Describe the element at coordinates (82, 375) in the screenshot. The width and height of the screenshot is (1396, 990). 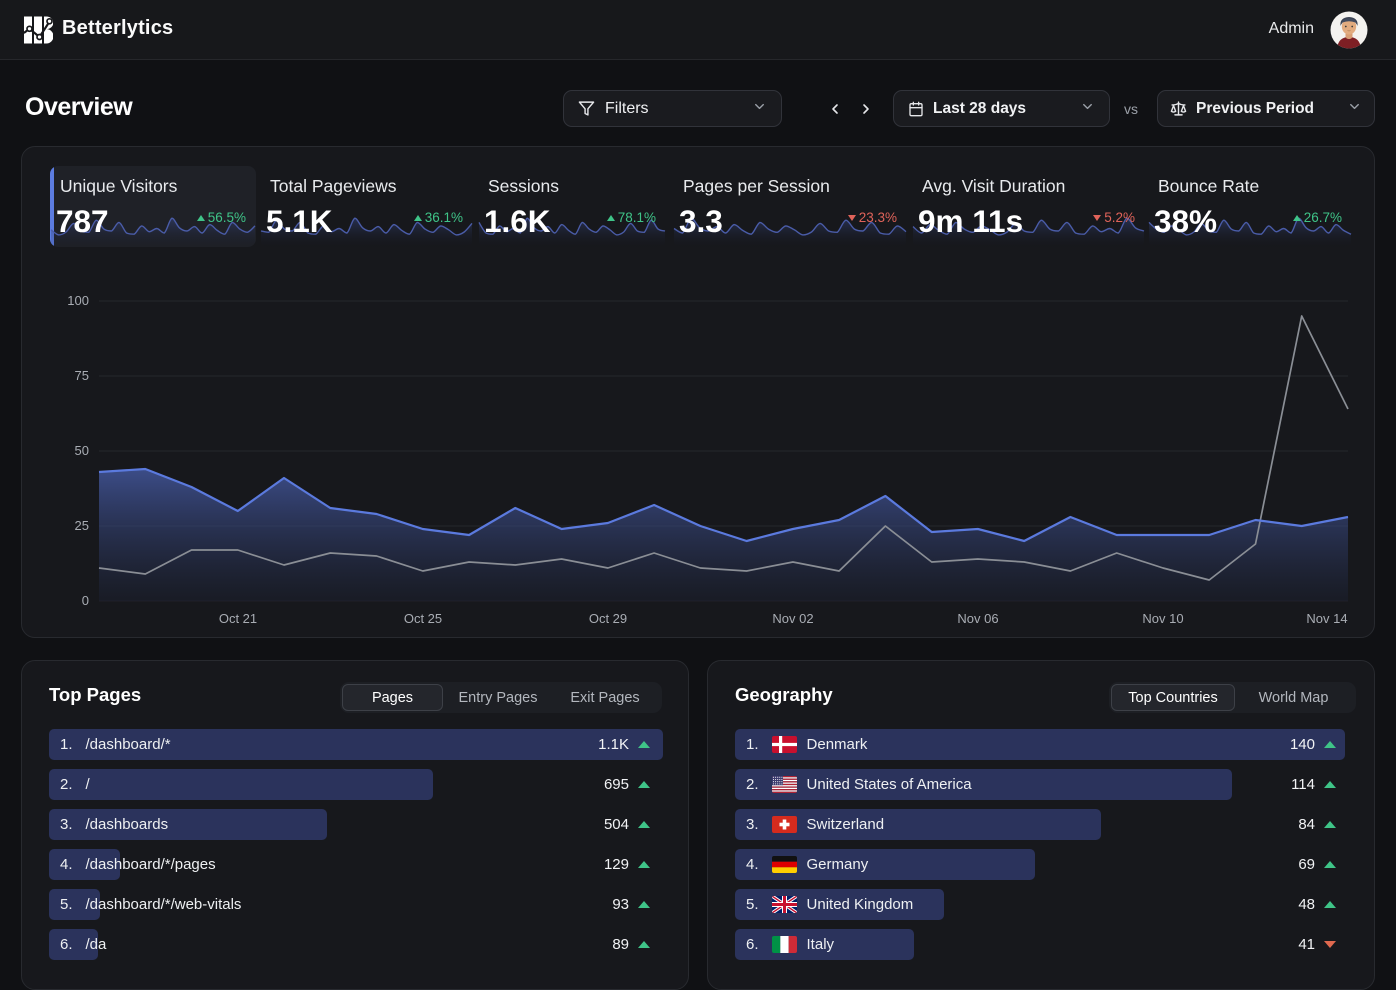
I see `svg-text: 75` at that location.